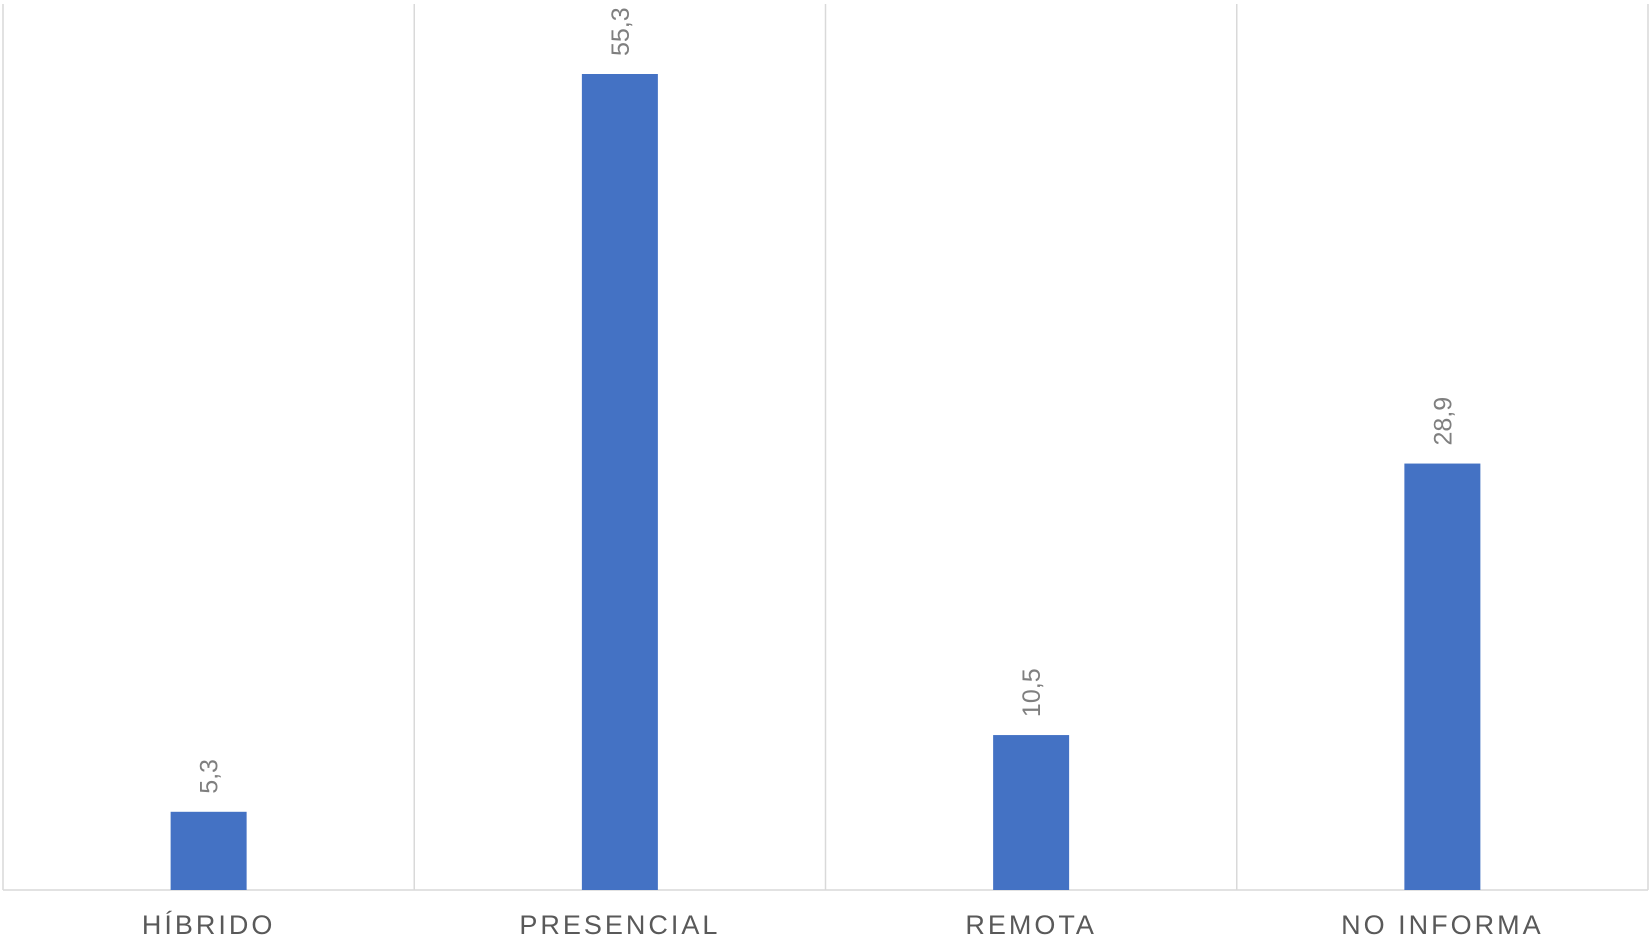 The image size is (1652, 944). Describe the element at coordinates (210, 776) in the screenshot. I see `data-label-0: 5,3` at that location.